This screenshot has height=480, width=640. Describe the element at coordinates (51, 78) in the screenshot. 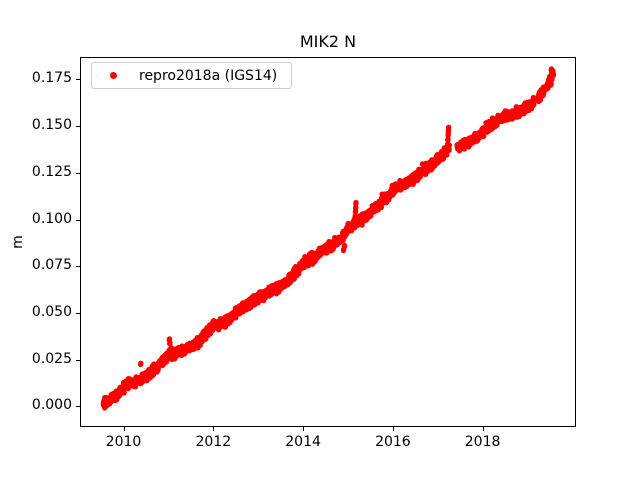

I see `y-tick-label: 0.175` at that location.